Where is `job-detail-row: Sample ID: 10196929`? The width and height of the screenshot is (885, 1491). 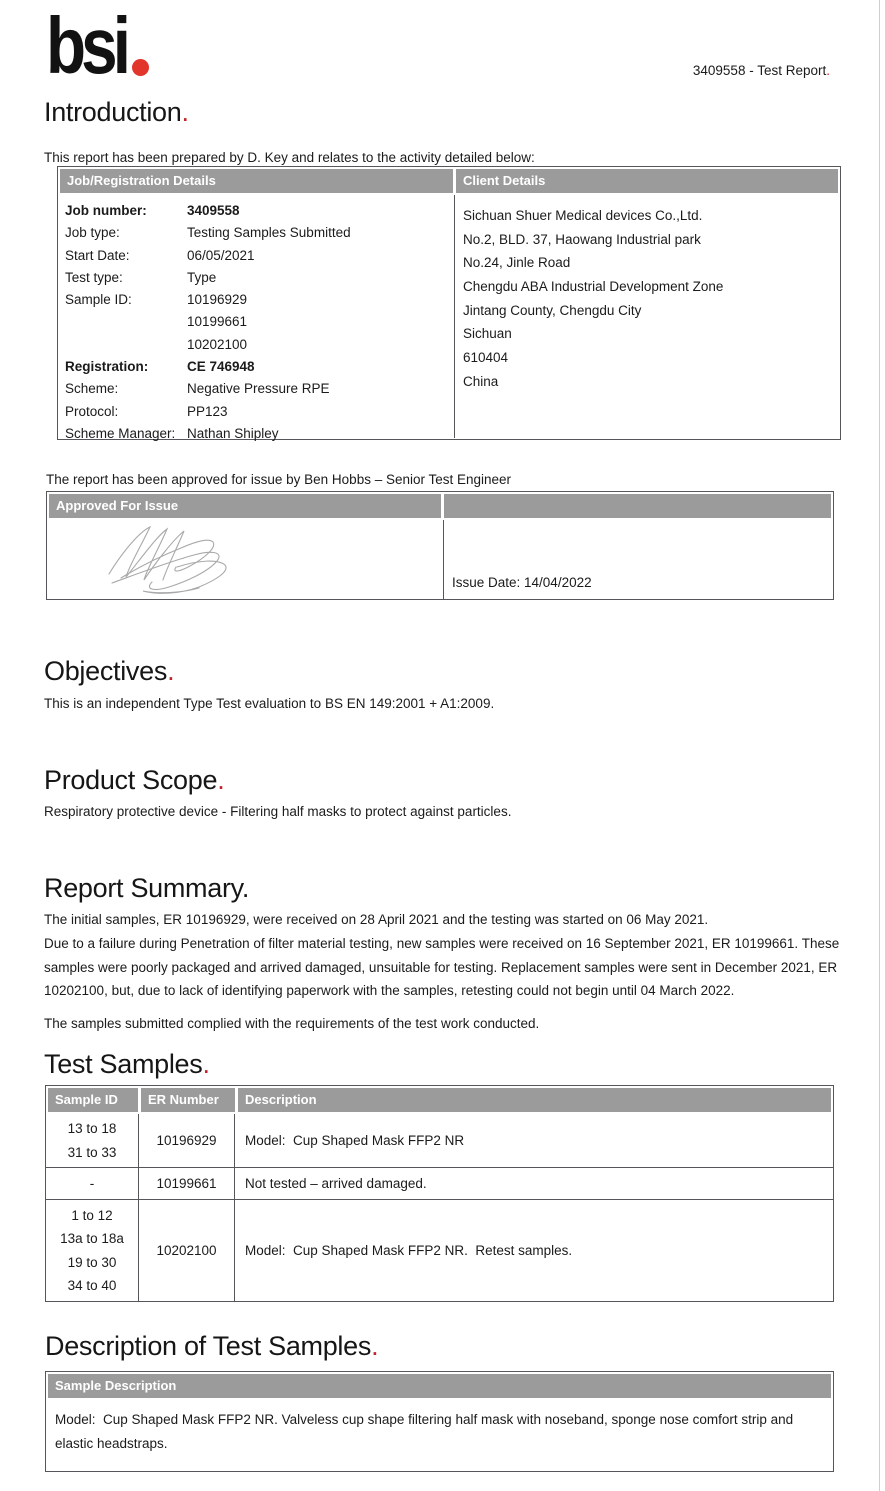 job-detail-row: Sample ID: 10196929 is located at coordinates (259, 300).